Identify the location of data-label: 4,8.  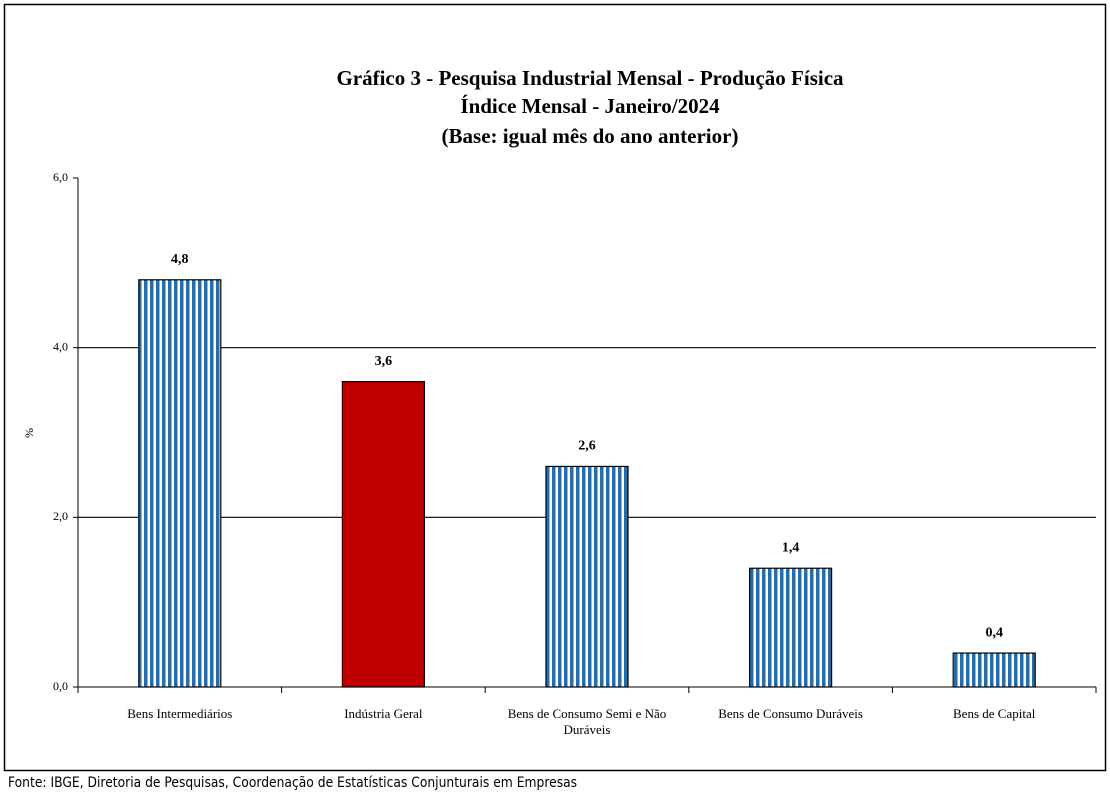
(180, 259).